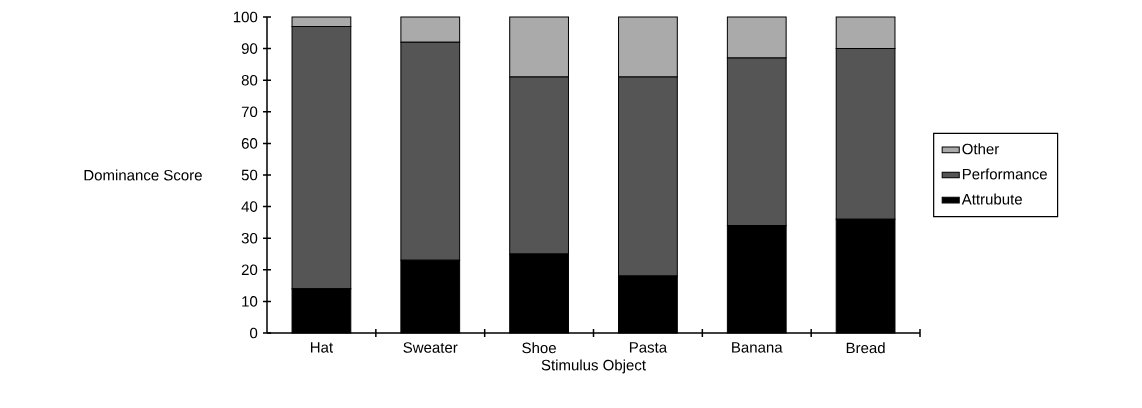 Image resolution: width=1142 pixels, height=408 pixels. What do you see at coordinates (249, 270) in the screenshot?
I see `y-tick-label: 20` at bounding box center [249, 270].